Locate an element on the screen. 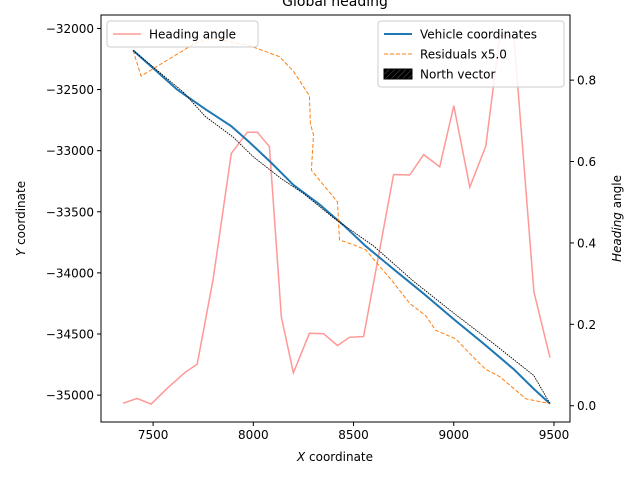 The image size is (640, 480). y-tick-label: −33000 is located at coordinates (70, 151).